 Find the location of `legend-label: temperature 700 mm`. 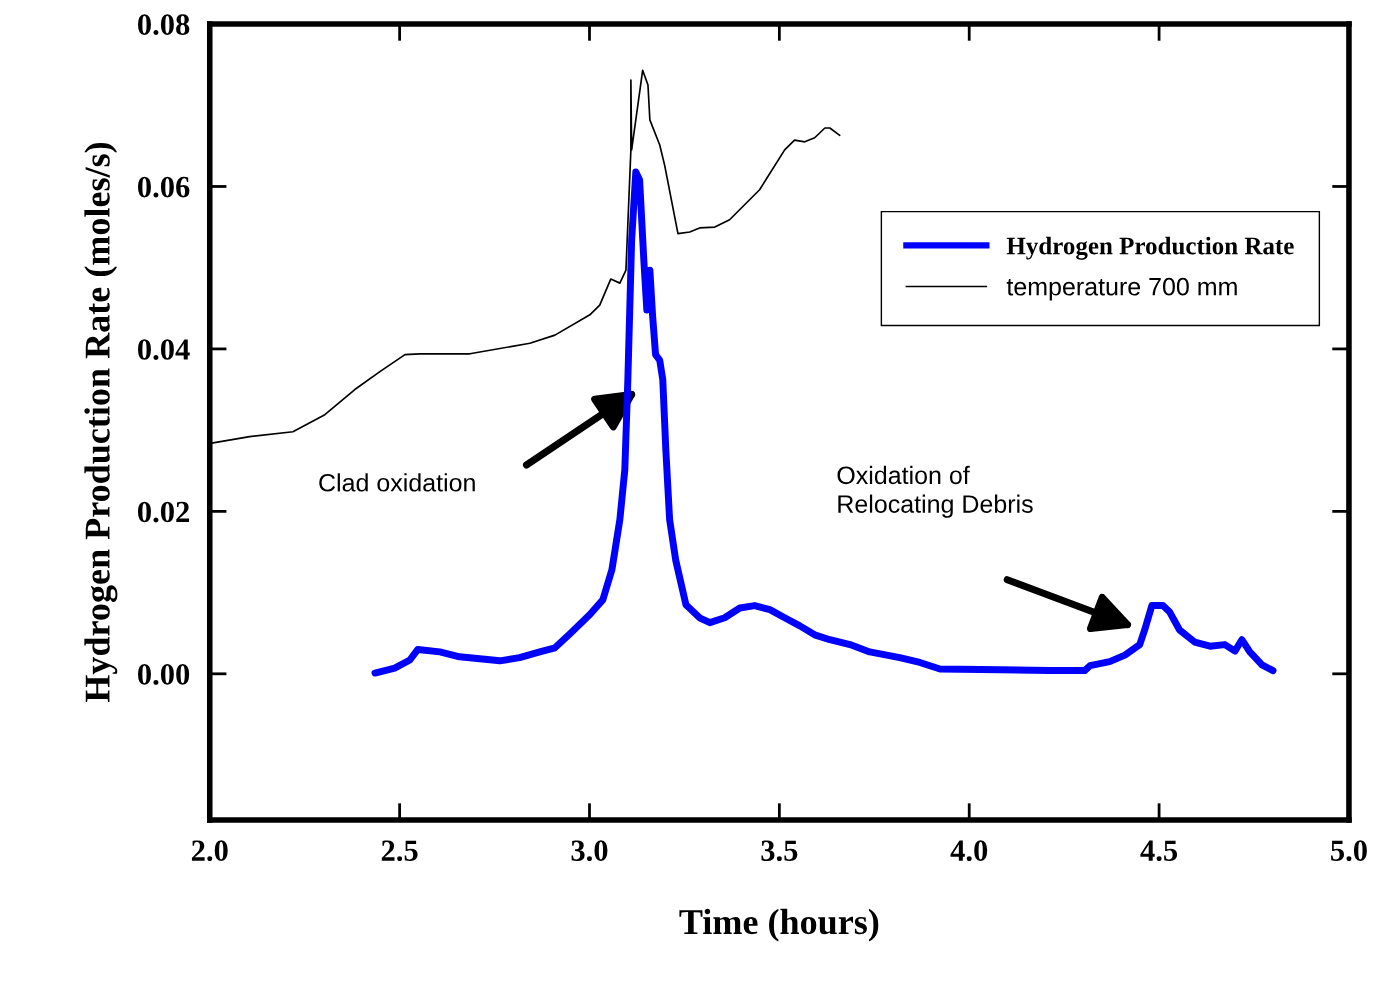

legend-label: temperature 700 mm is located at coordinates (1121, 289).